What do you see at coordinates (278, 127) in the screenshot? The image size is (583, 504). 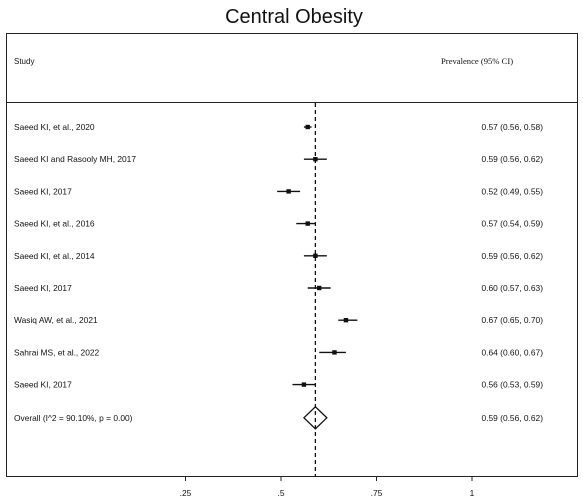 I see `study-row: Saeed KI, et al., 2020 0.57 (0.56, 0.58)` at bounding box center [278, 127].